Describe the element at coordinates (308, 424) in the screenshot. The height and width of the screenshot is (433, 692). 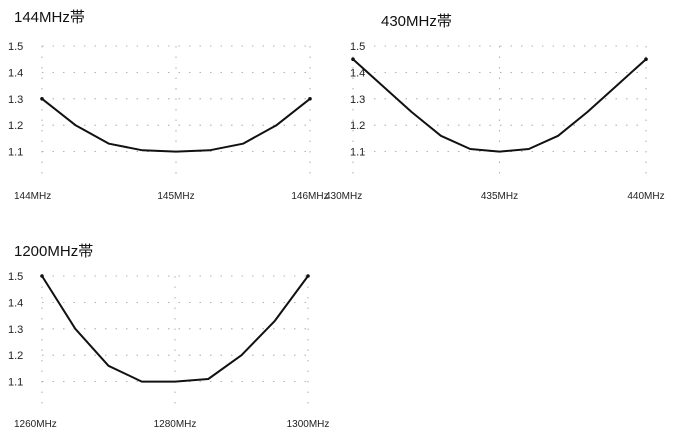
I see `x-tick-label: 1300MHz` at that location.